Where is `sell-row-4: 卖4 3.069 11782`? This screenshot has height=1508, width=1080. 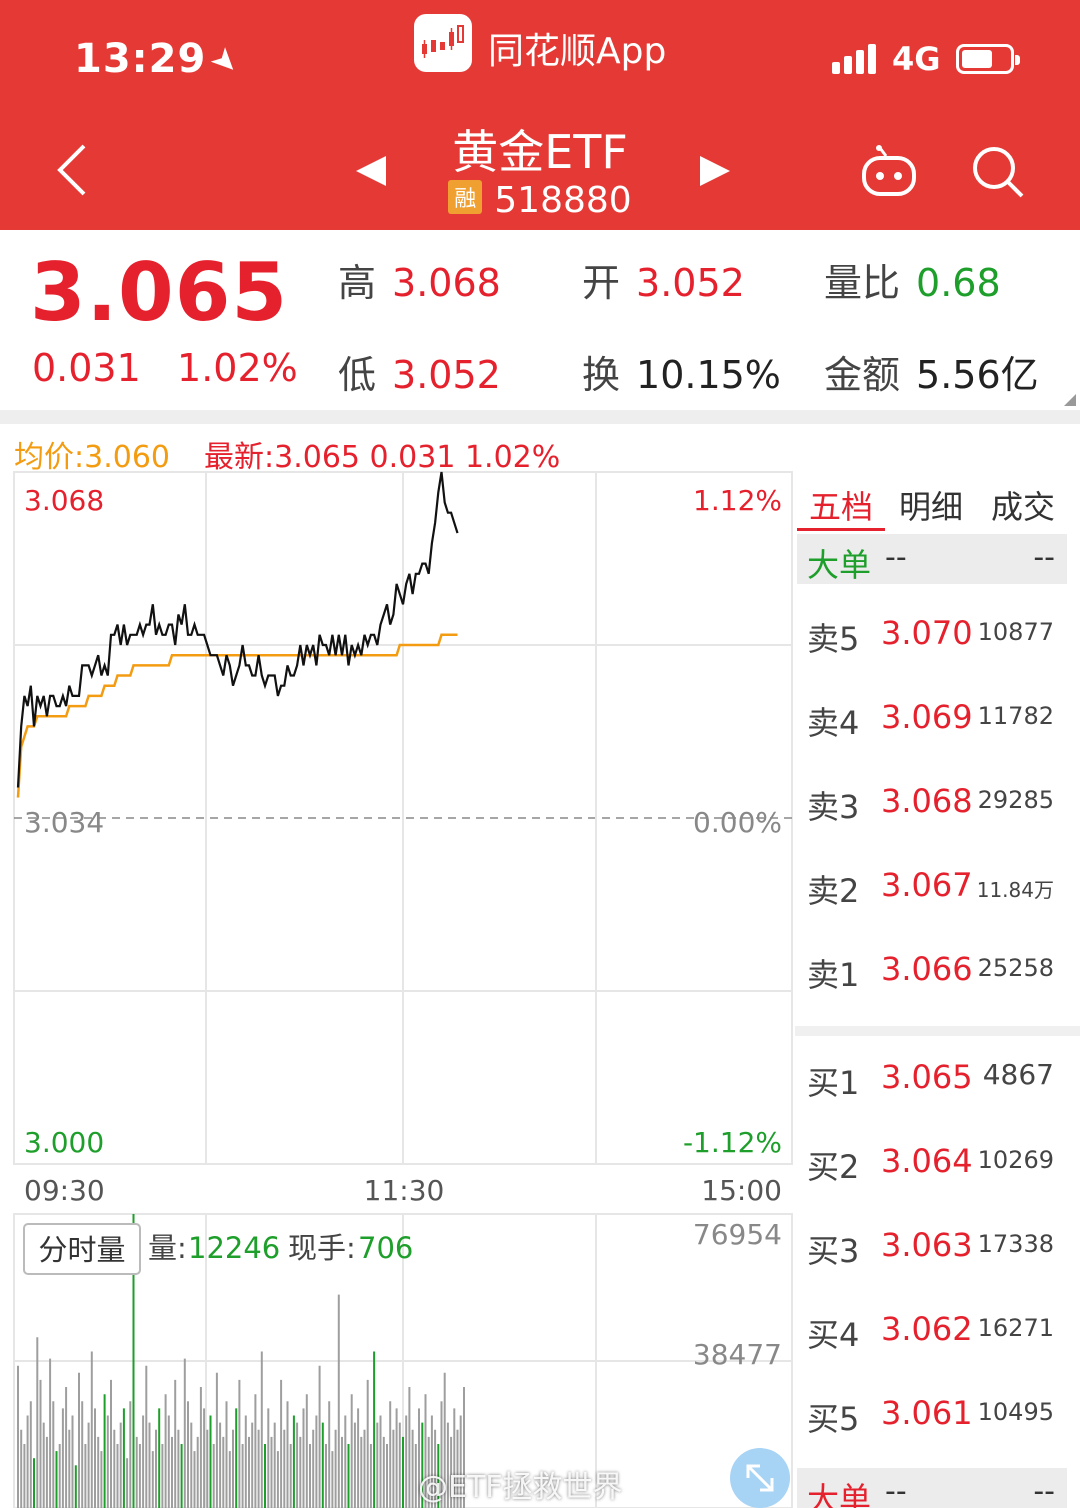
sell-row-4: 卖4 3.069 11782 is located at coordinates (937, 722).